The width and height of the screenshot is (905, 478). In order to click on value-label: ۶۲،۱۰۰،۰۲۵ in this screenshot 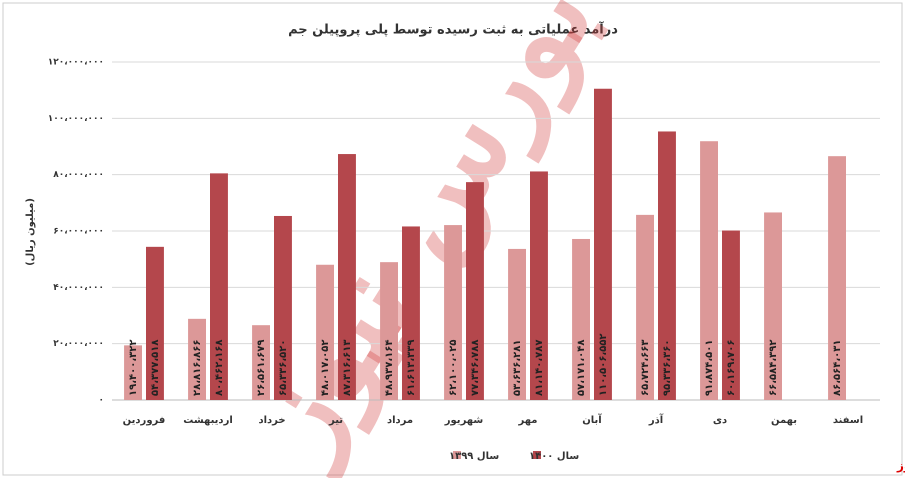, I will do `click(453, 368)`.